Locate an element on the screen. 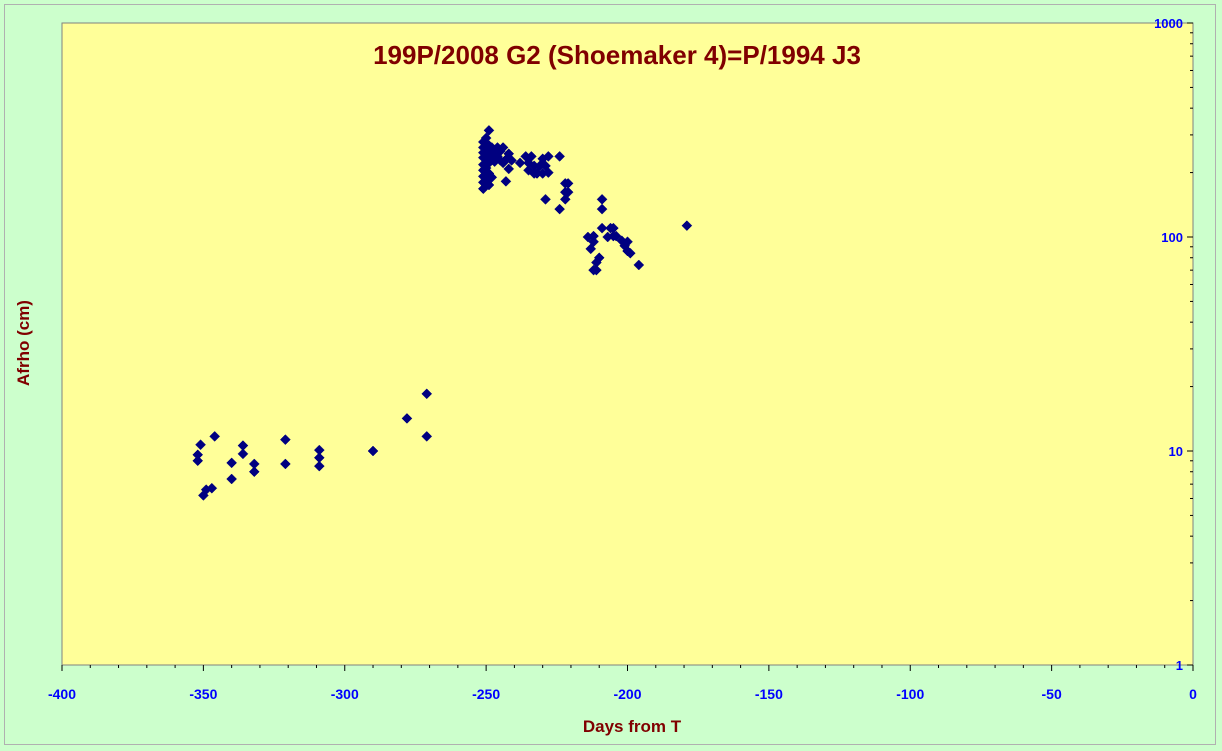 This screenshot has height=751, width=1222. x-tick-label: -50 is located at coordinates (1052, 694).